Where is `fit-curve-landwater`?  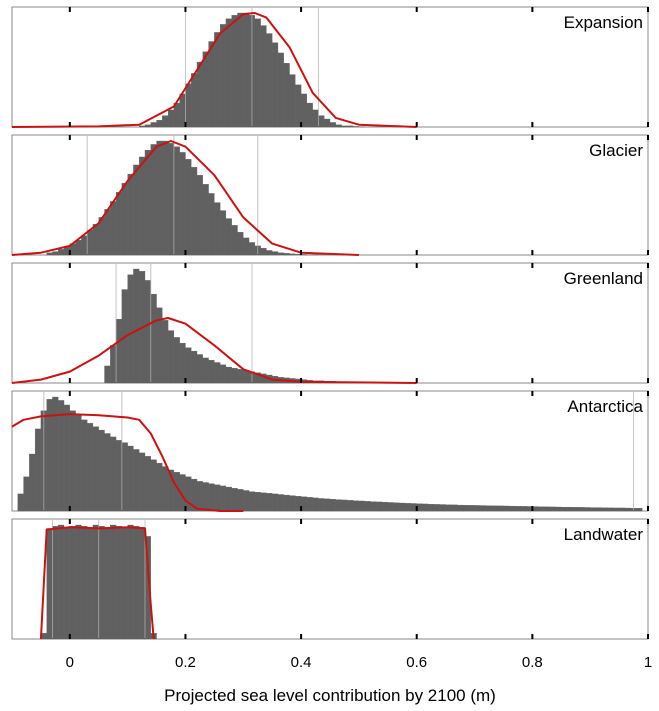 fit-curve-landwater is located at coordinates (97, 583).